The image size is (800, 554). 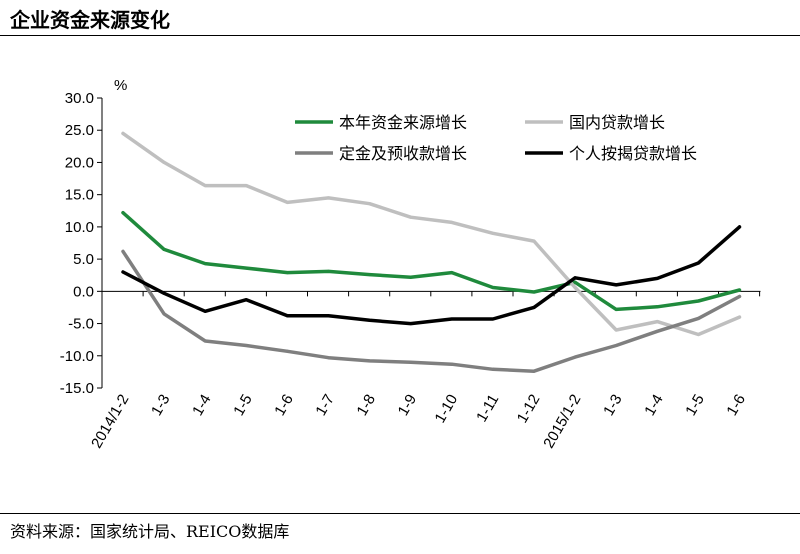 I want to click on x-tick-label: 1-3, so click(x=161, y=405).